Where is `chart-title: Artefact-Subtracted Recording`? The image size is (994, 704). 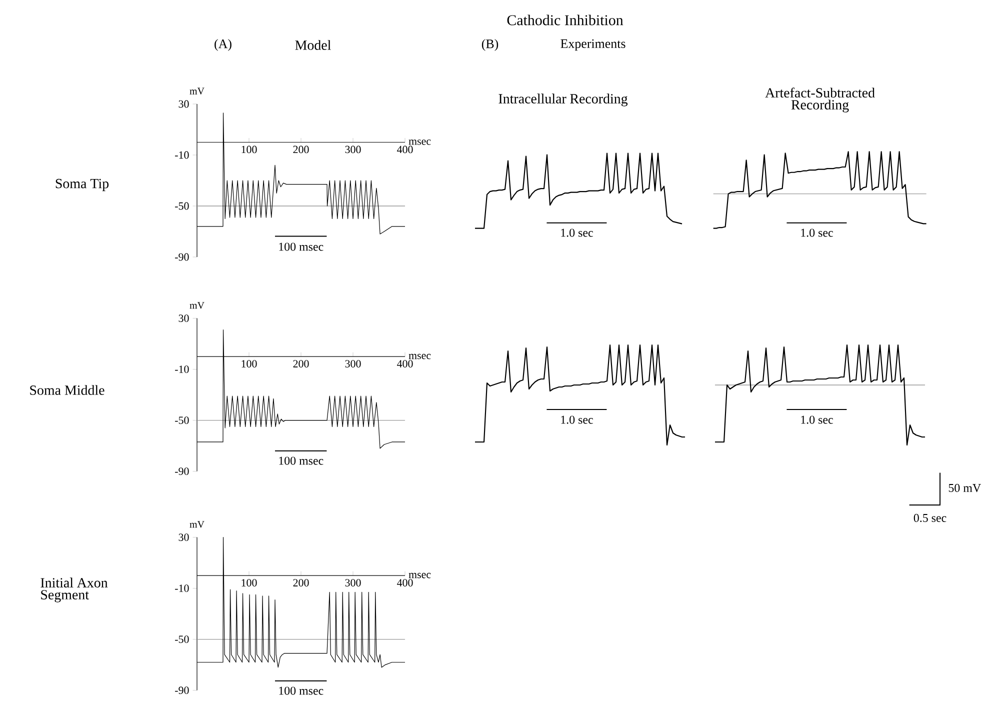 chart-title: Artefact-Subtracted Recording is located at coordinates (820, 100).